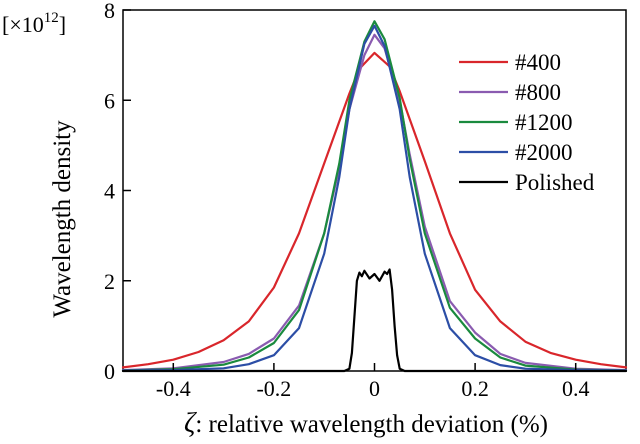 This screenshot has width=640, height=444. Describe the element at coordinates (544, 152) in the screenshot. I see `legend-label: #2000` at that location.